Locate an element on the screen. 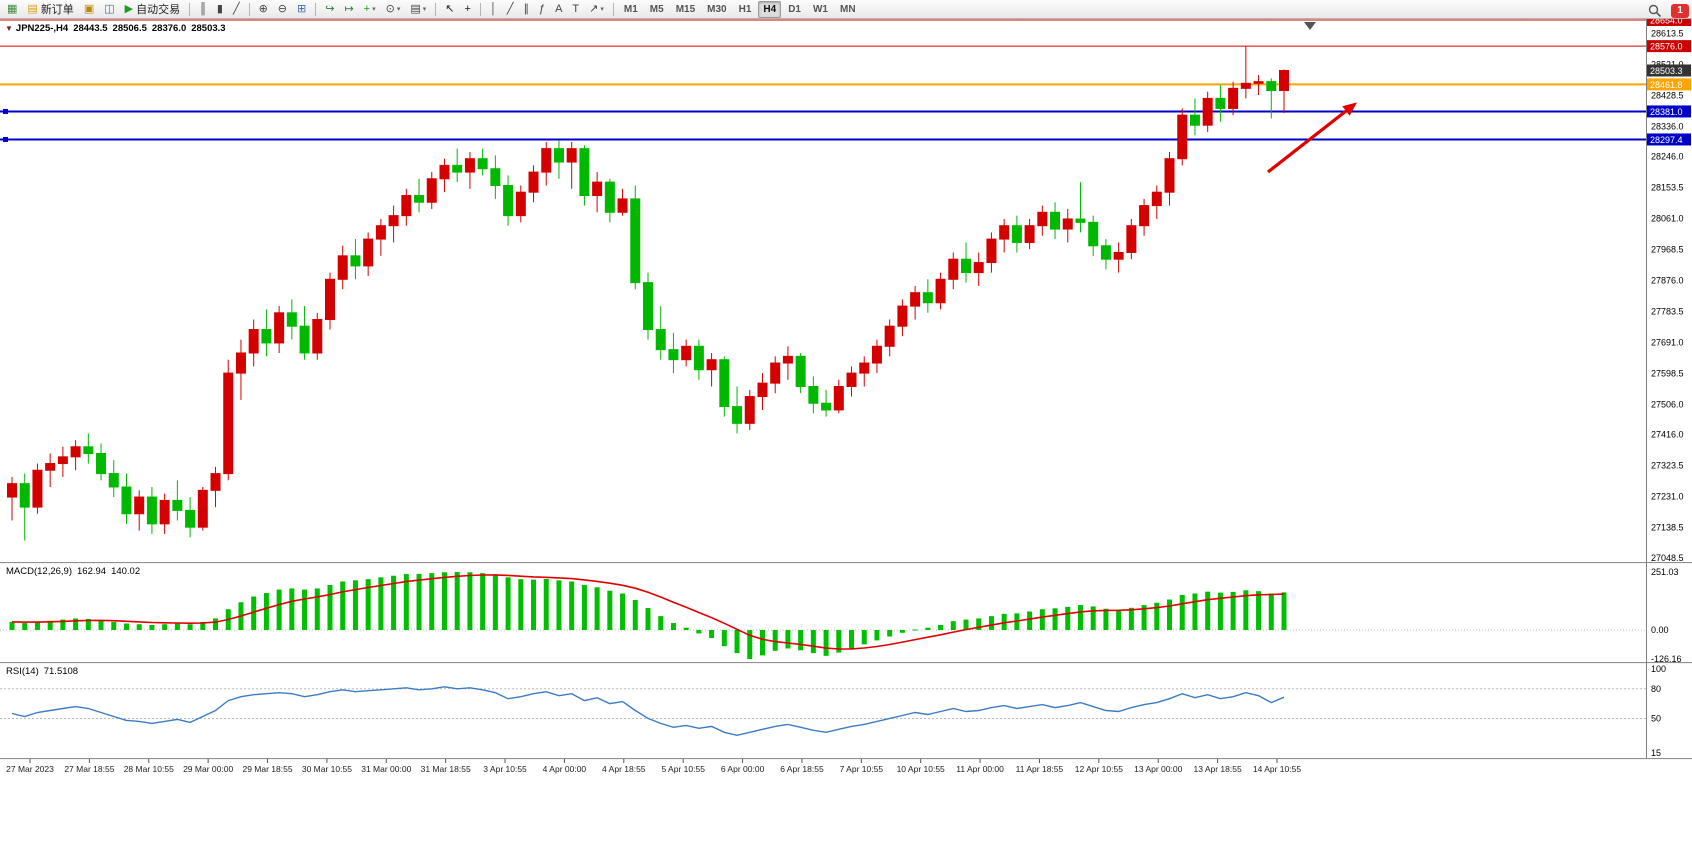 The image size is (1692, 844). auto-scroll-icon: ↪ is located at coordinates (329, 9).